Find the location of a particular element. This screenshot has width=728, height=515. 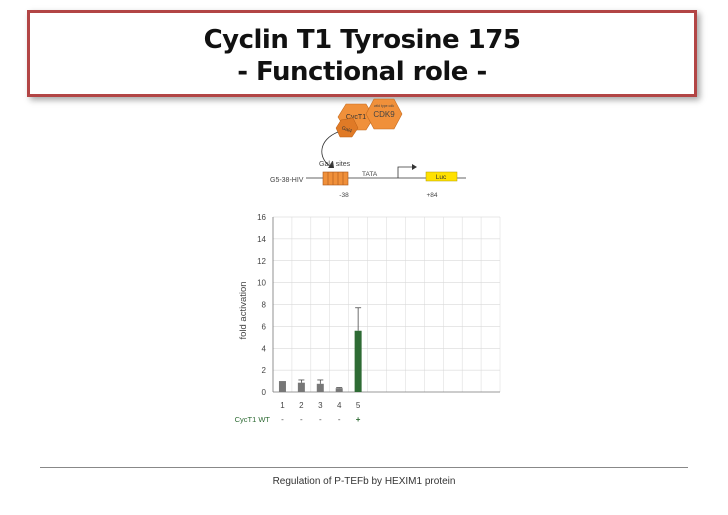

condition-row: - - - - + is located at coordinates (321, 419).